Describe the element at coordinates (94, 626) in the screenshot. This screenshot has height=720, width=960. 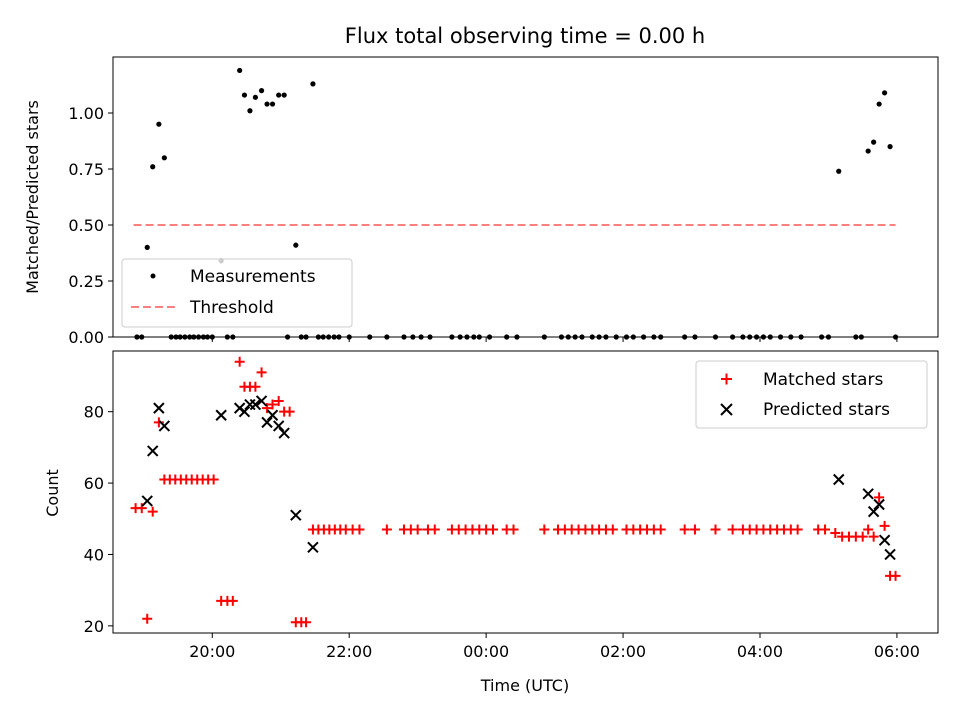
I see `y-tick-label: 20` at that location.